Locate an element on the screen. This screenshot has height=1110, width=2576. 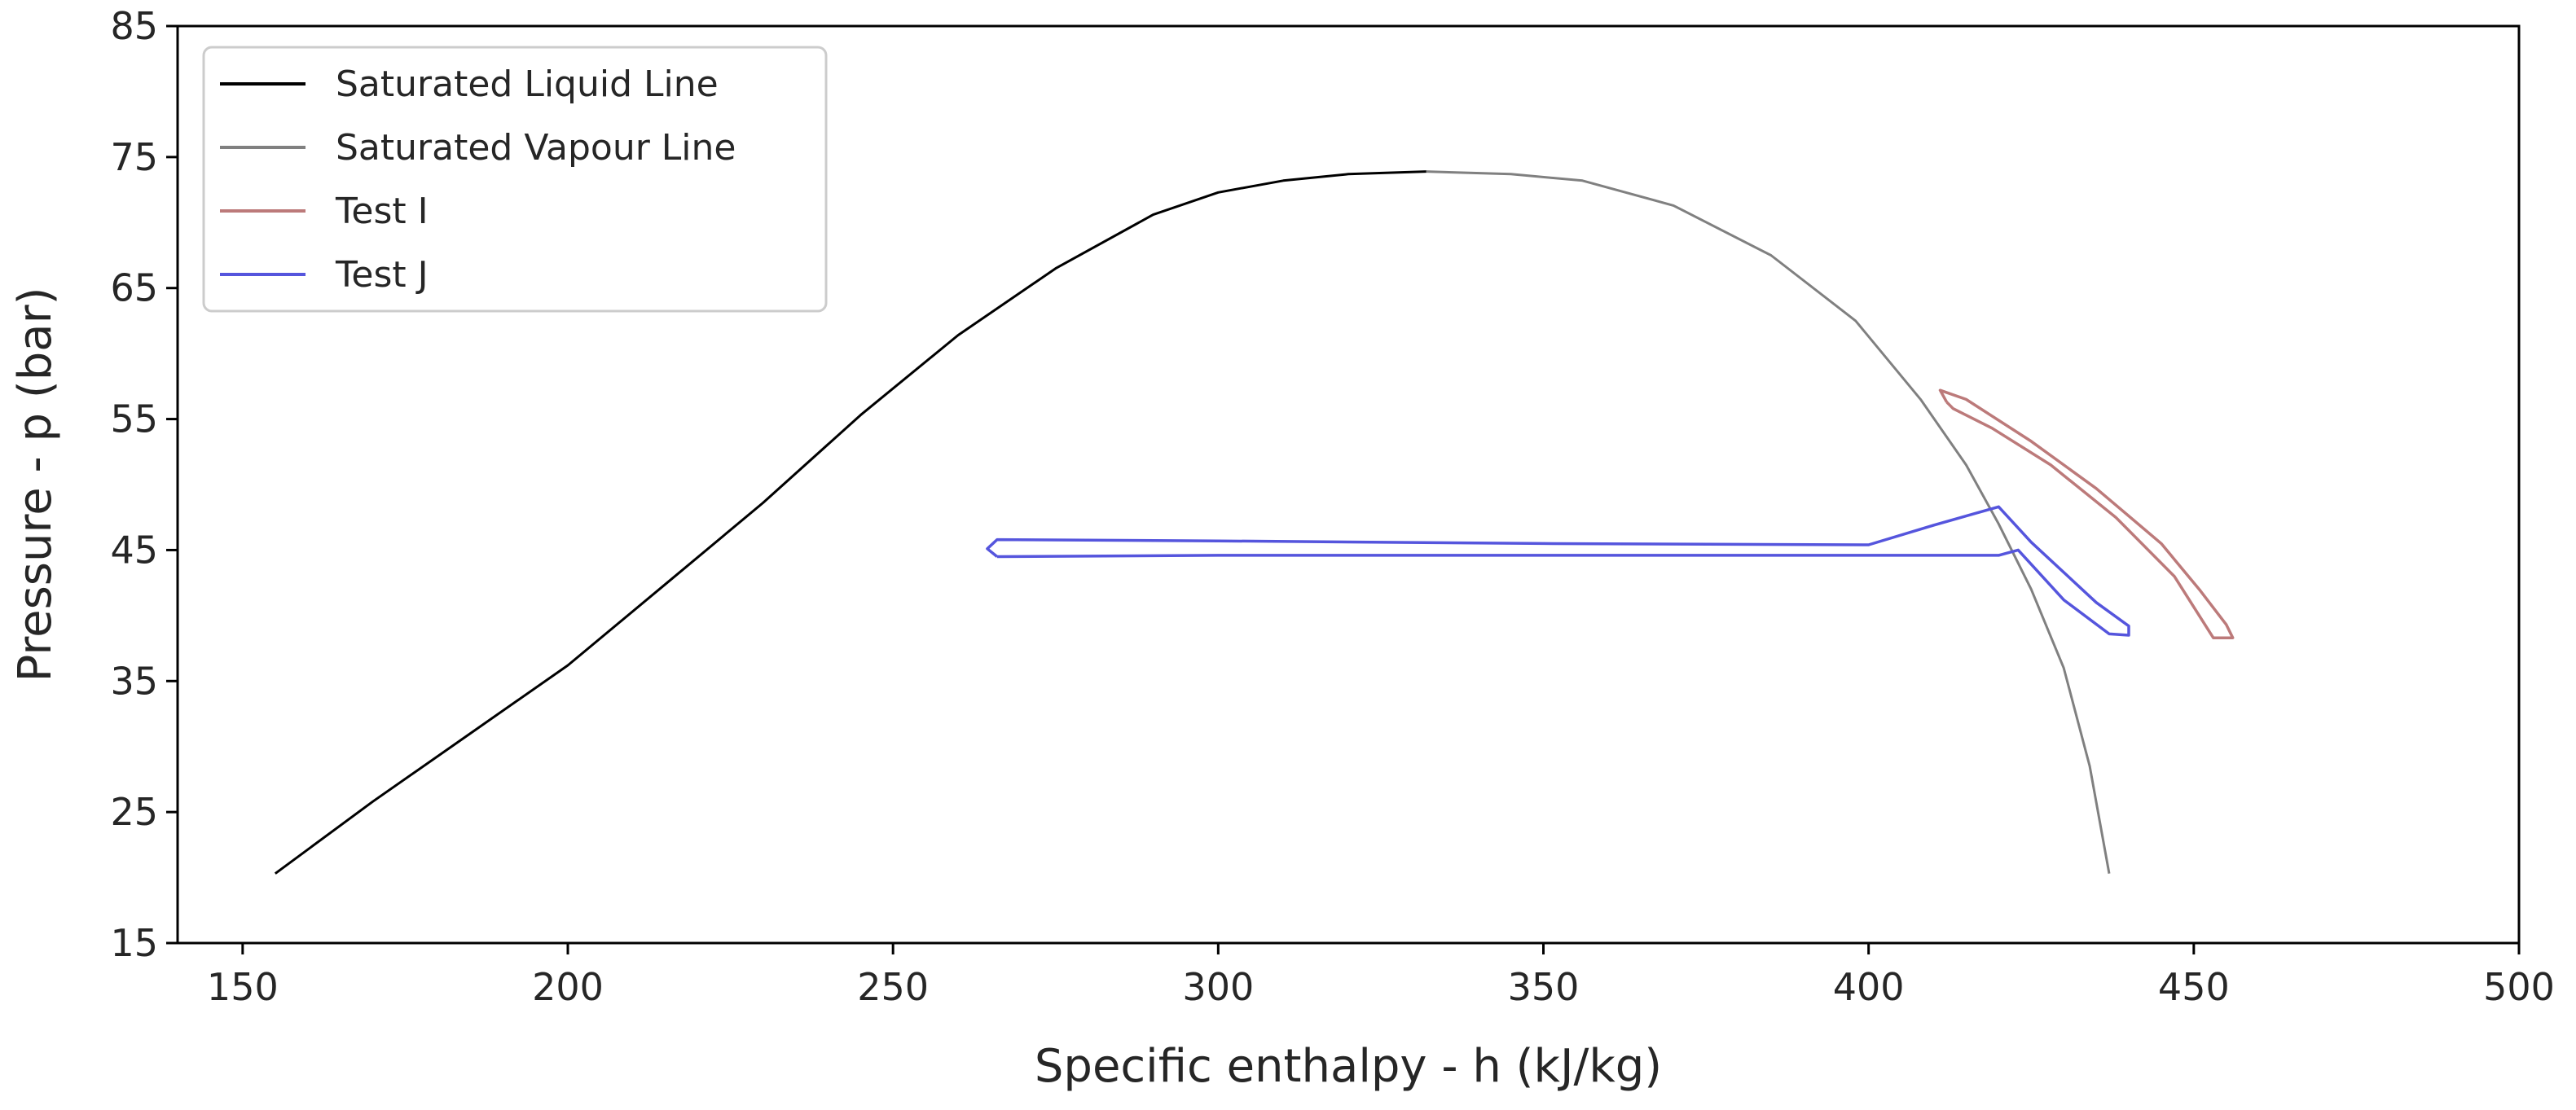
x-tick-label: 150 is located at coordinates (243, 987).